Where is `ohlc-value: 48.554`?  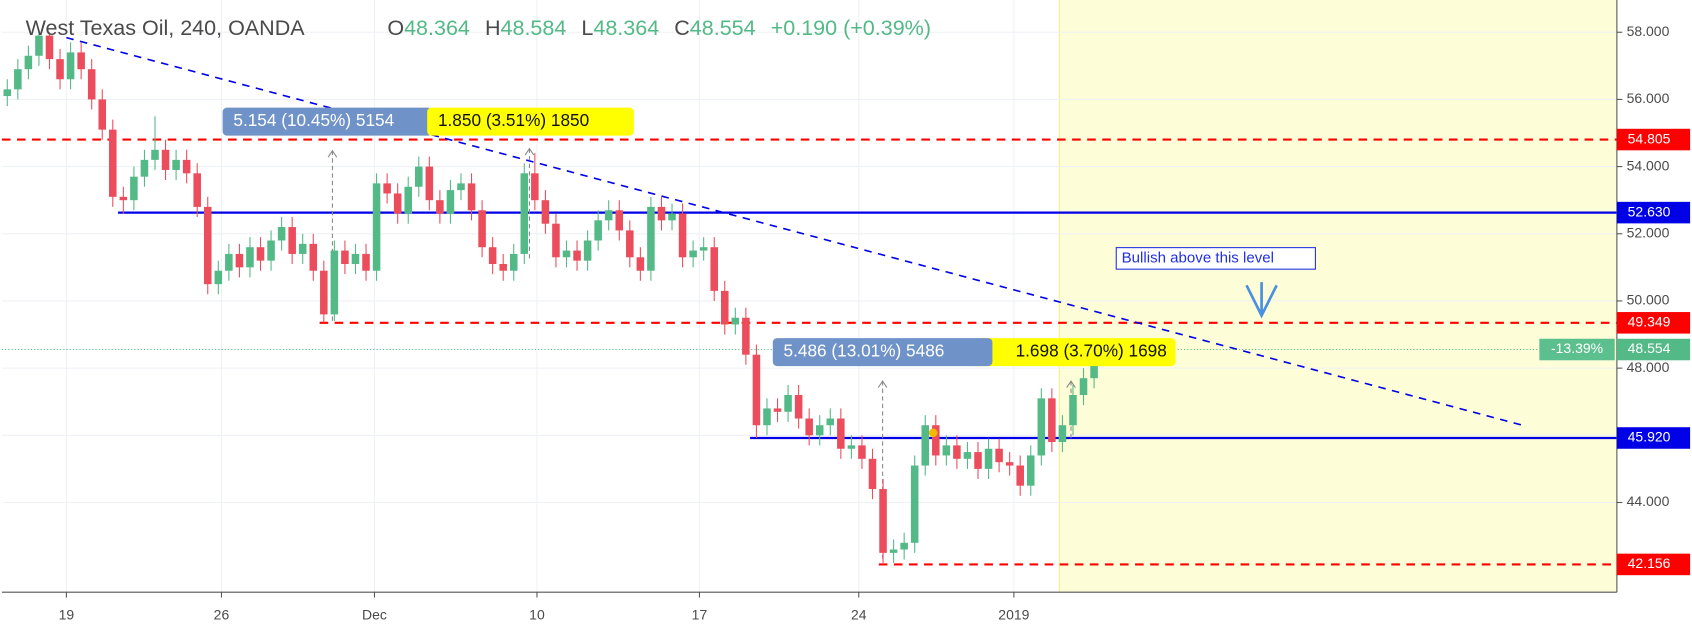
ohlc-value: 48.554 is located at coordinates (723, 28).